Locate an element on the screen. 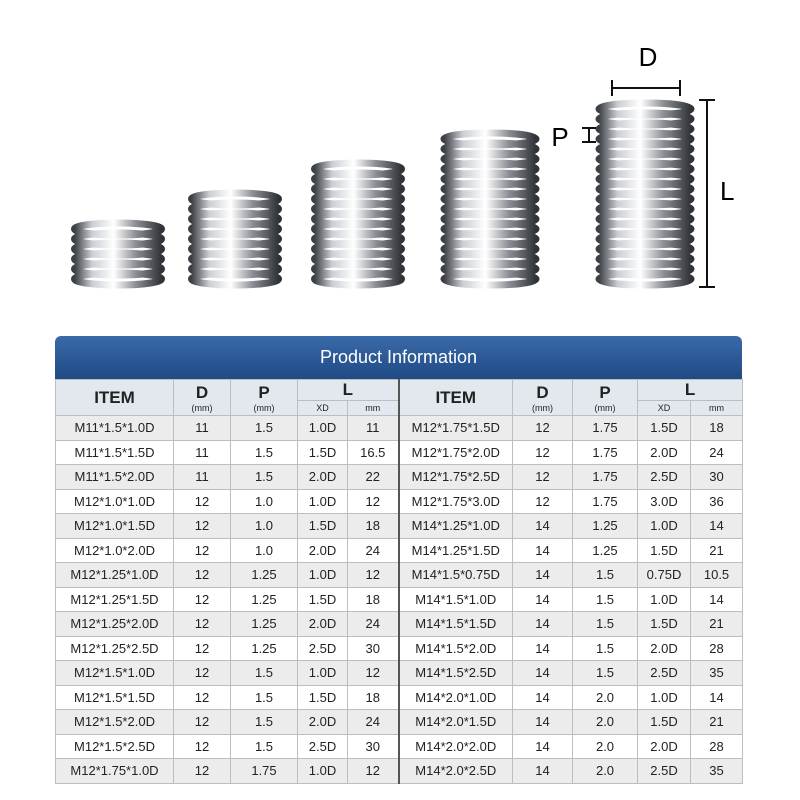  l-label: L is located at coordinates (727, 191).